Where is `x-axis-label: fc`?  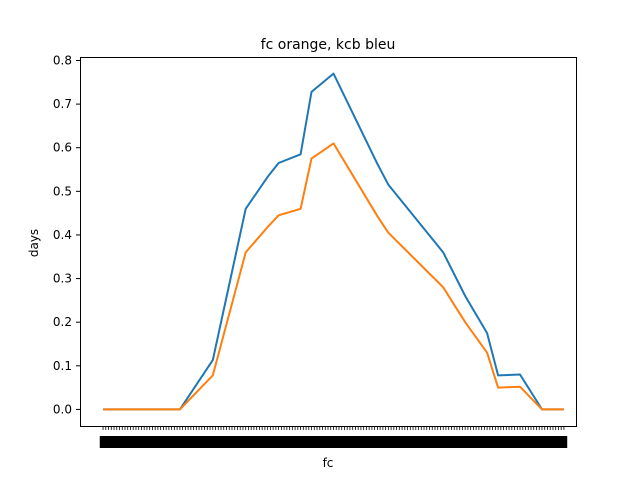 x-axis-label: fc is located at coordinates (328, 463).